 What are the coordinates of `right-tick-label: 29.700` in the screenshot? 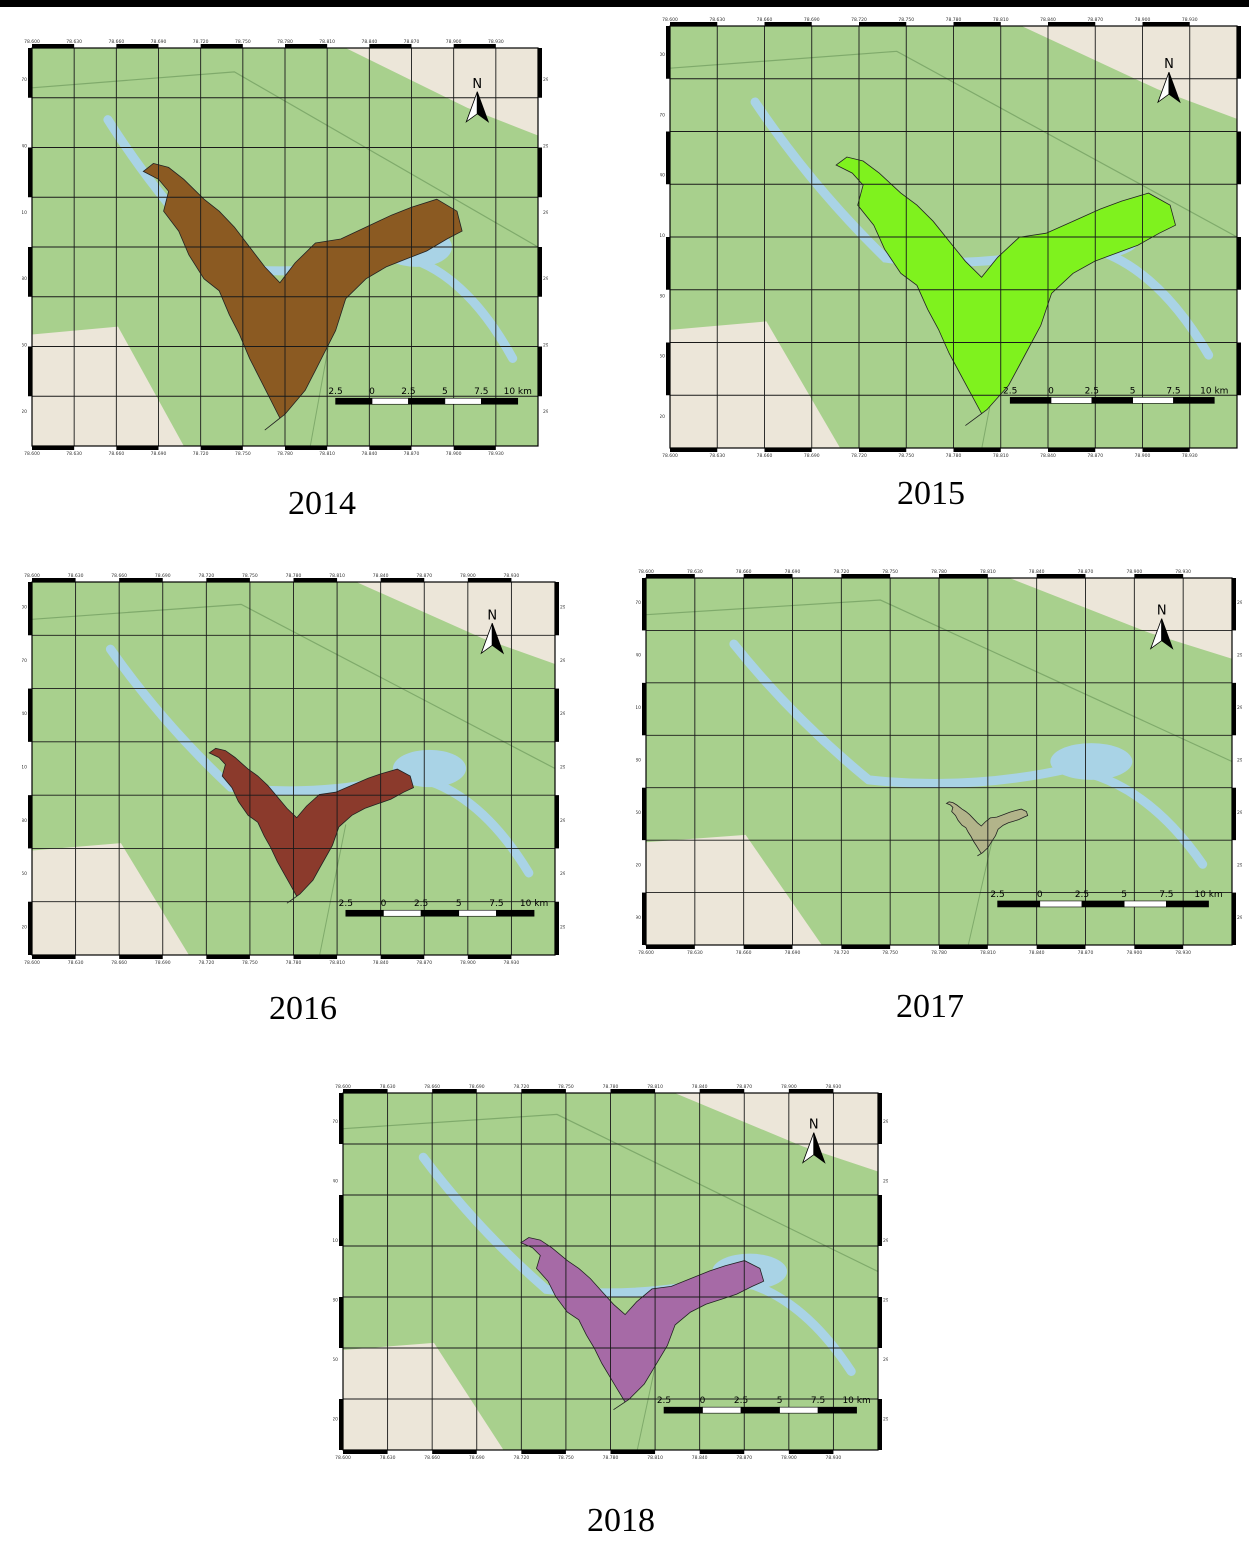 It's located at (562, 608).